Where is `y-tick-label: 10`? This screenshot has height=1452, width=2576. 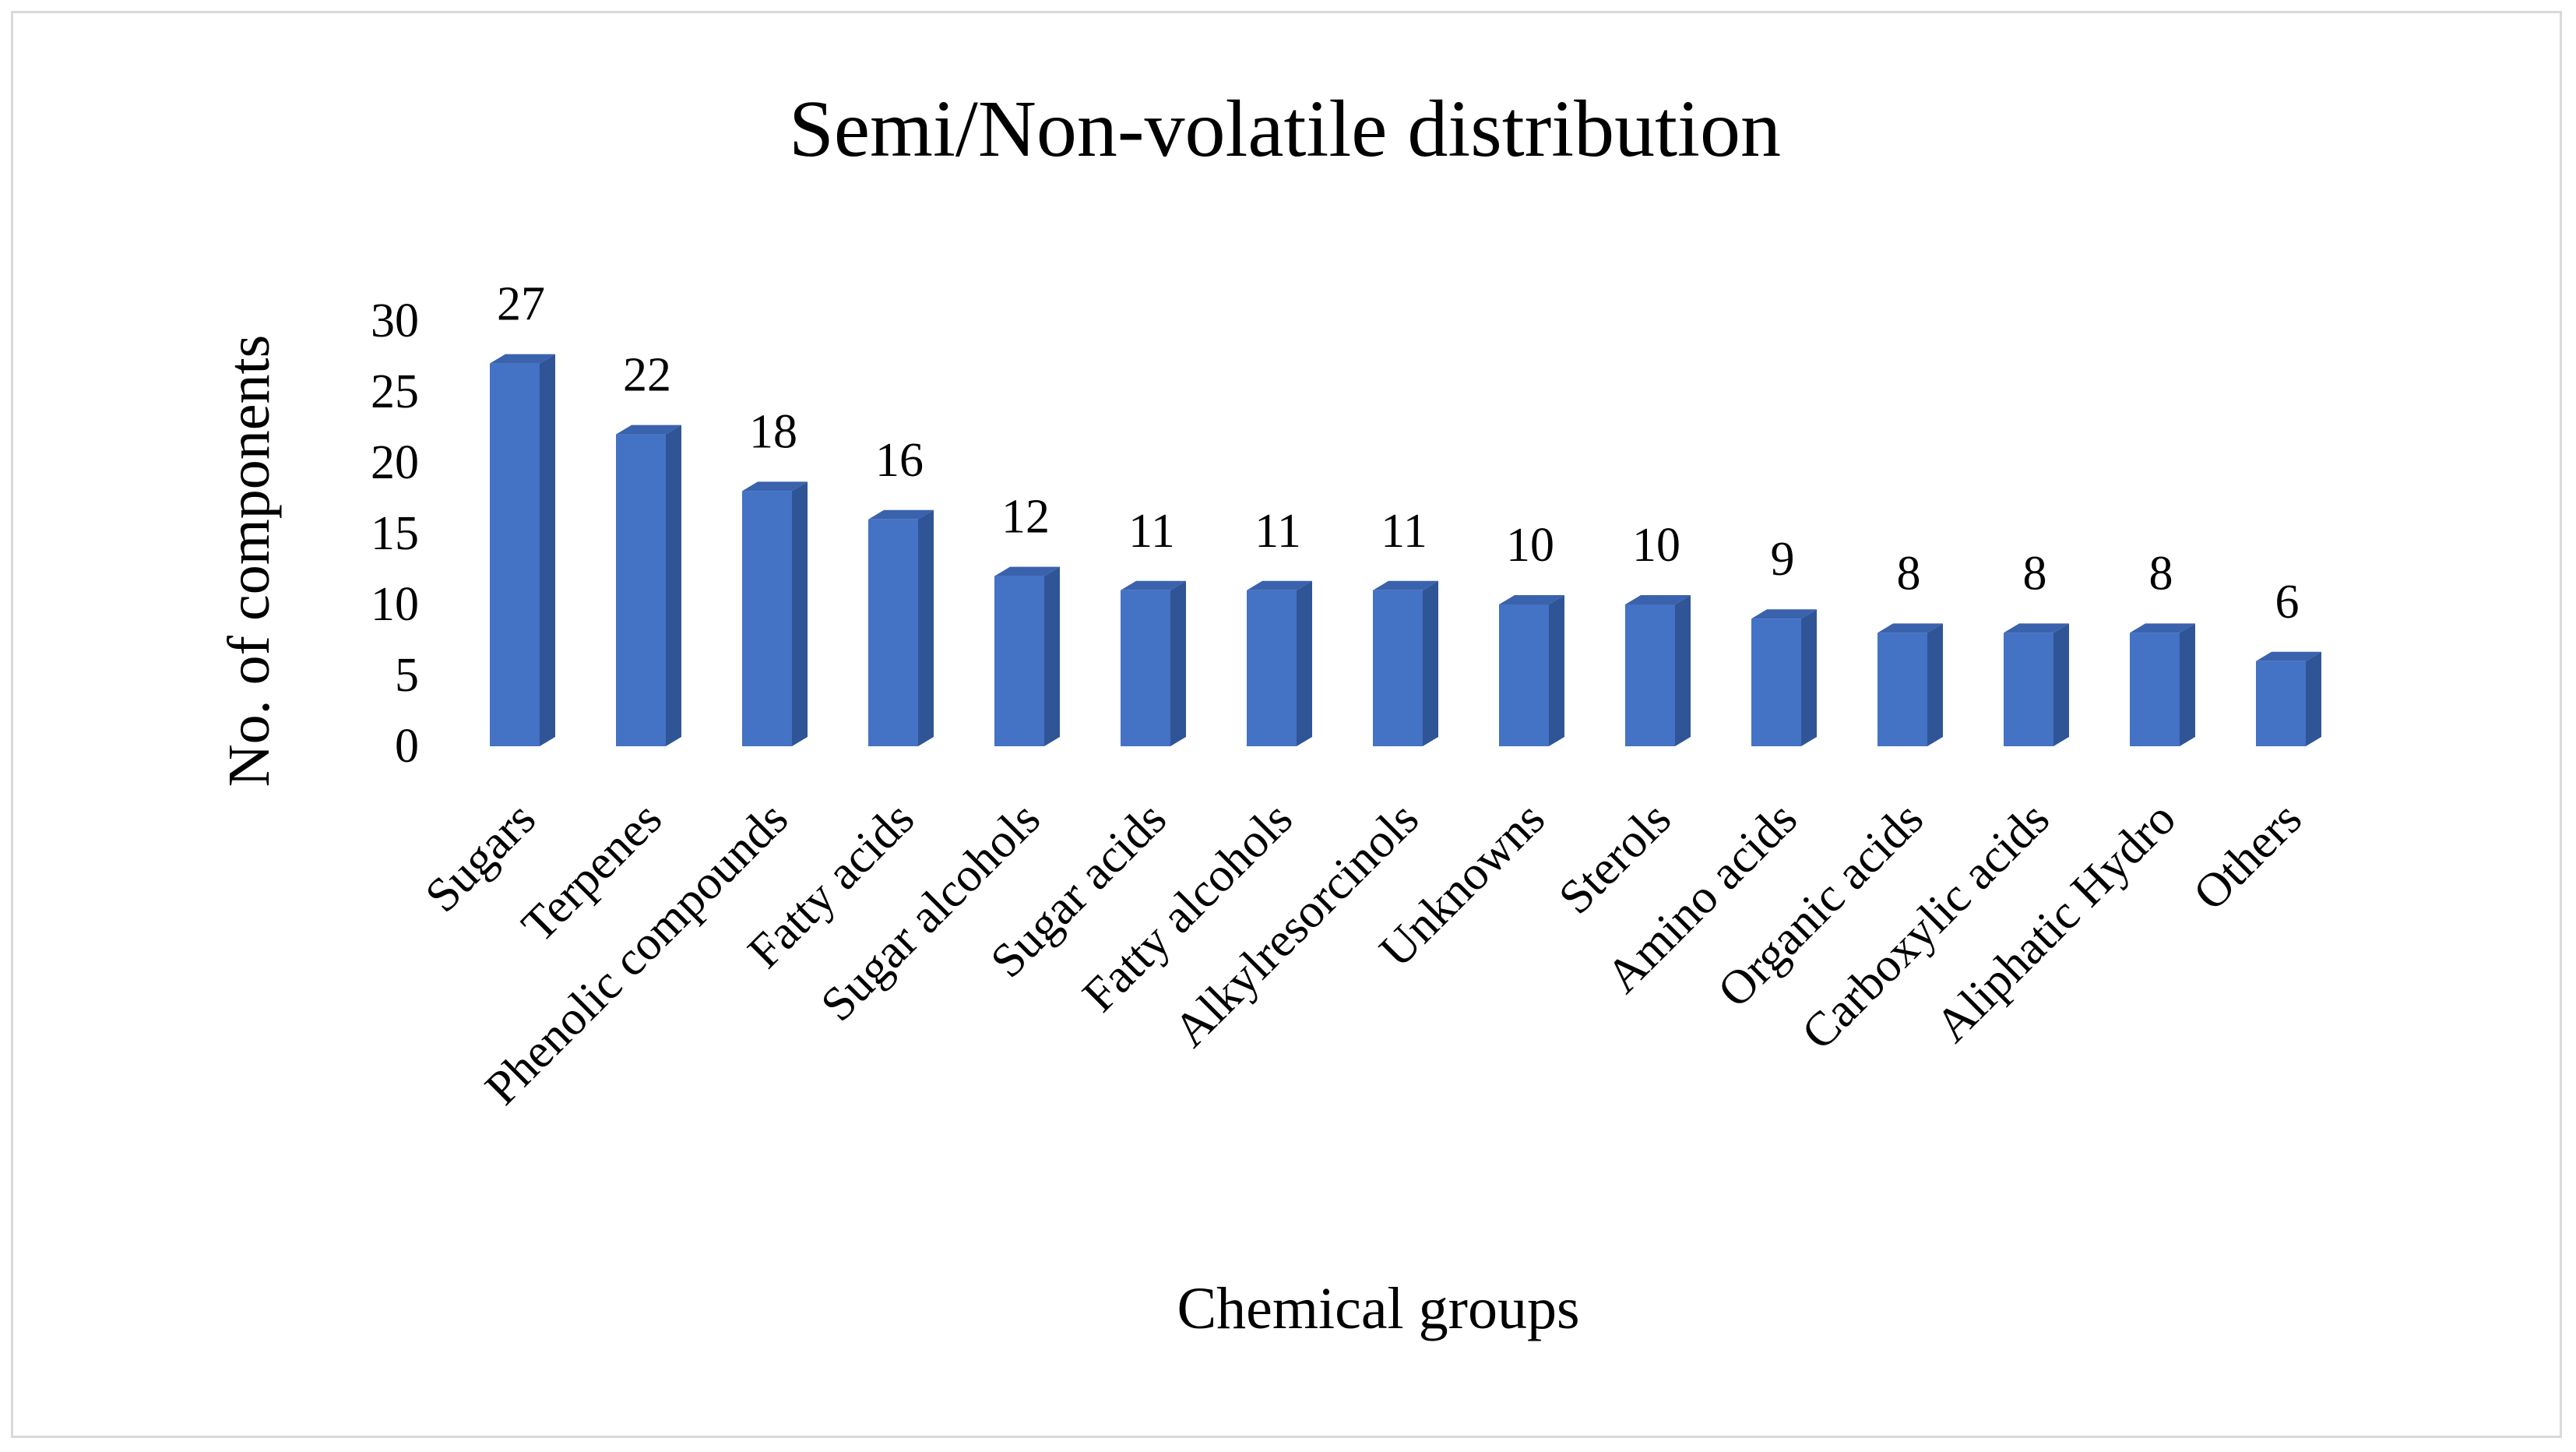 y-tick-label: 10 is located at coordinates (395, 604).